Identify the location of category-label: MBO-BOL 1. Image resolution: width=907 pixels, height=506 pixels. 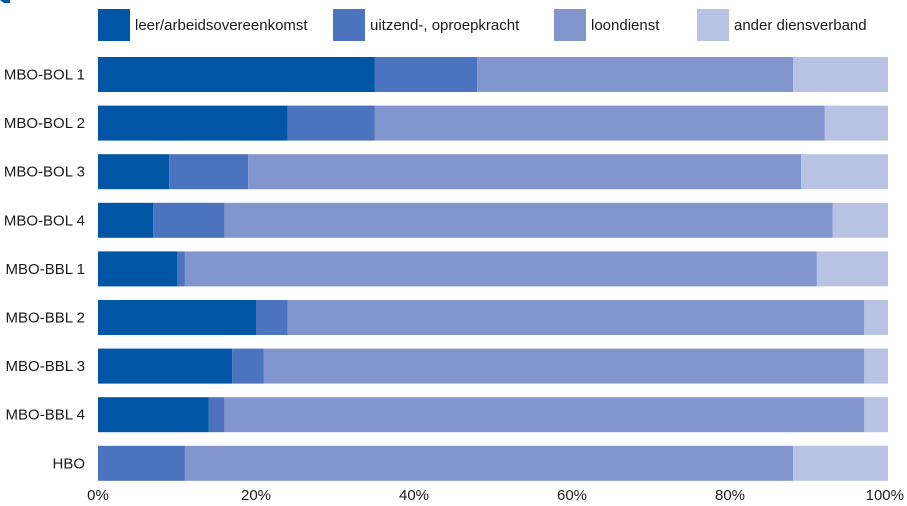
(44, 75).